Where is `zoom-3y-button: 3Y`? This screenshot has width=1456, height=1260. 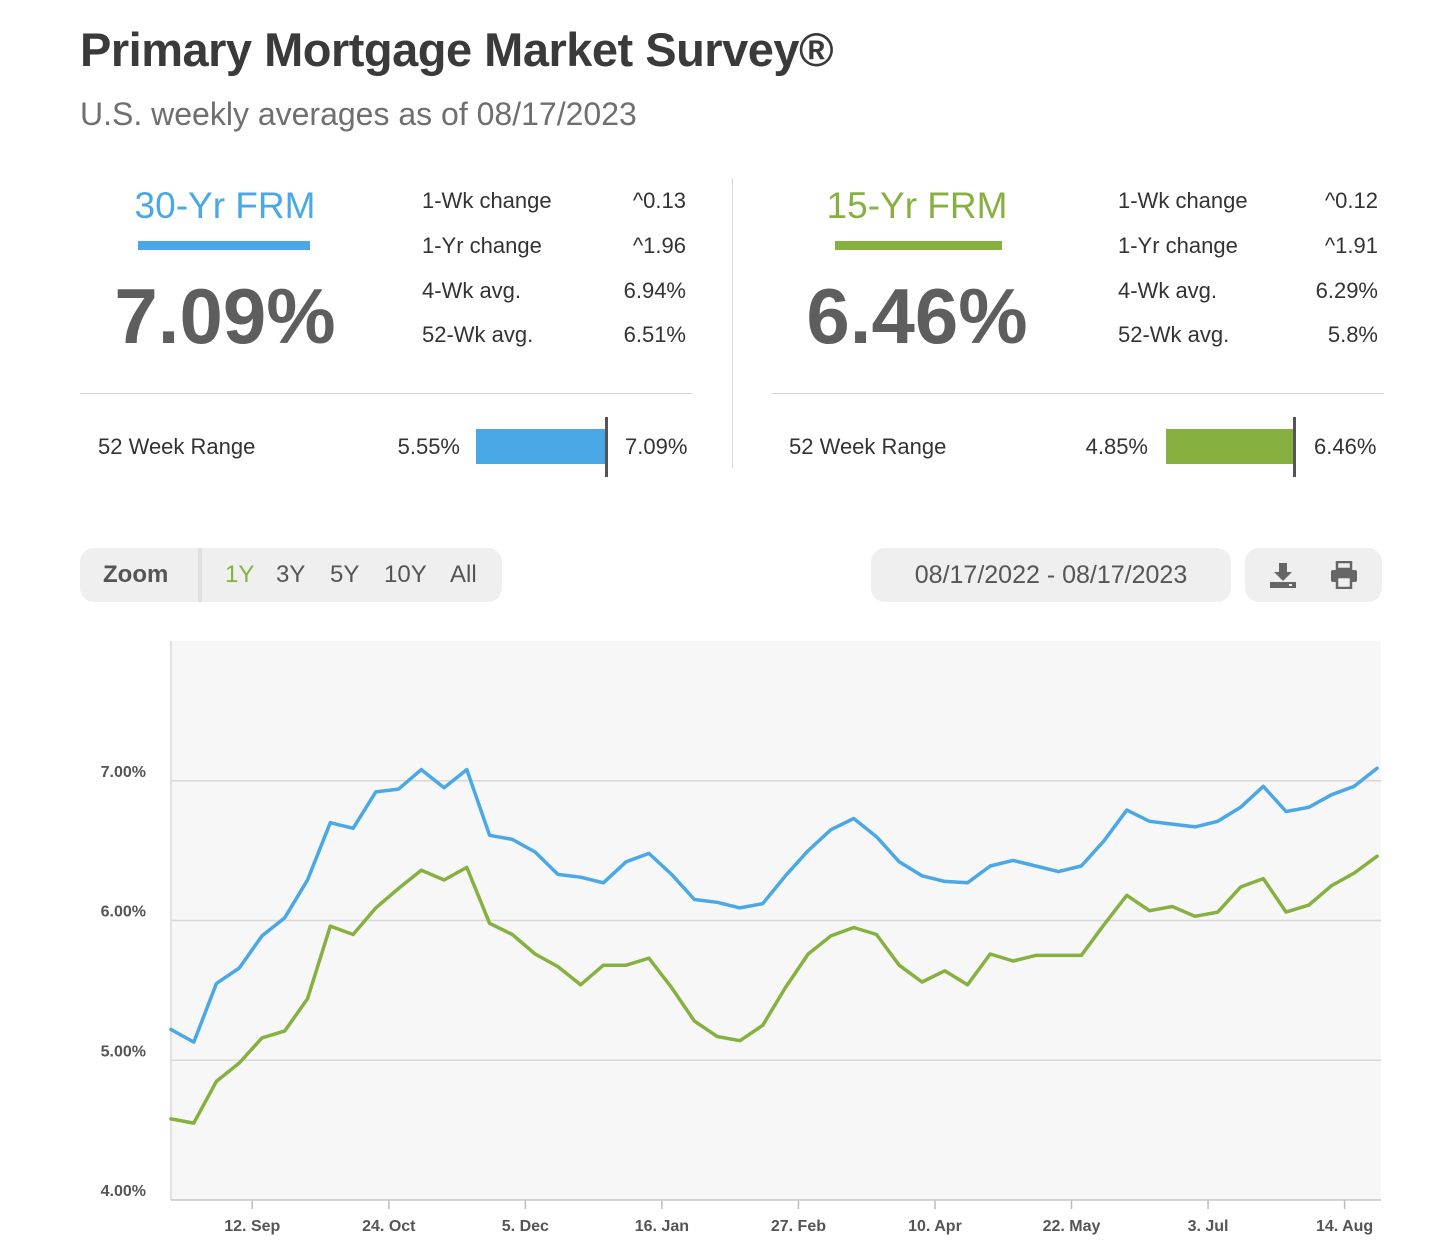
zoom-3y-button: 3Y is located at coordinates (291, 574).